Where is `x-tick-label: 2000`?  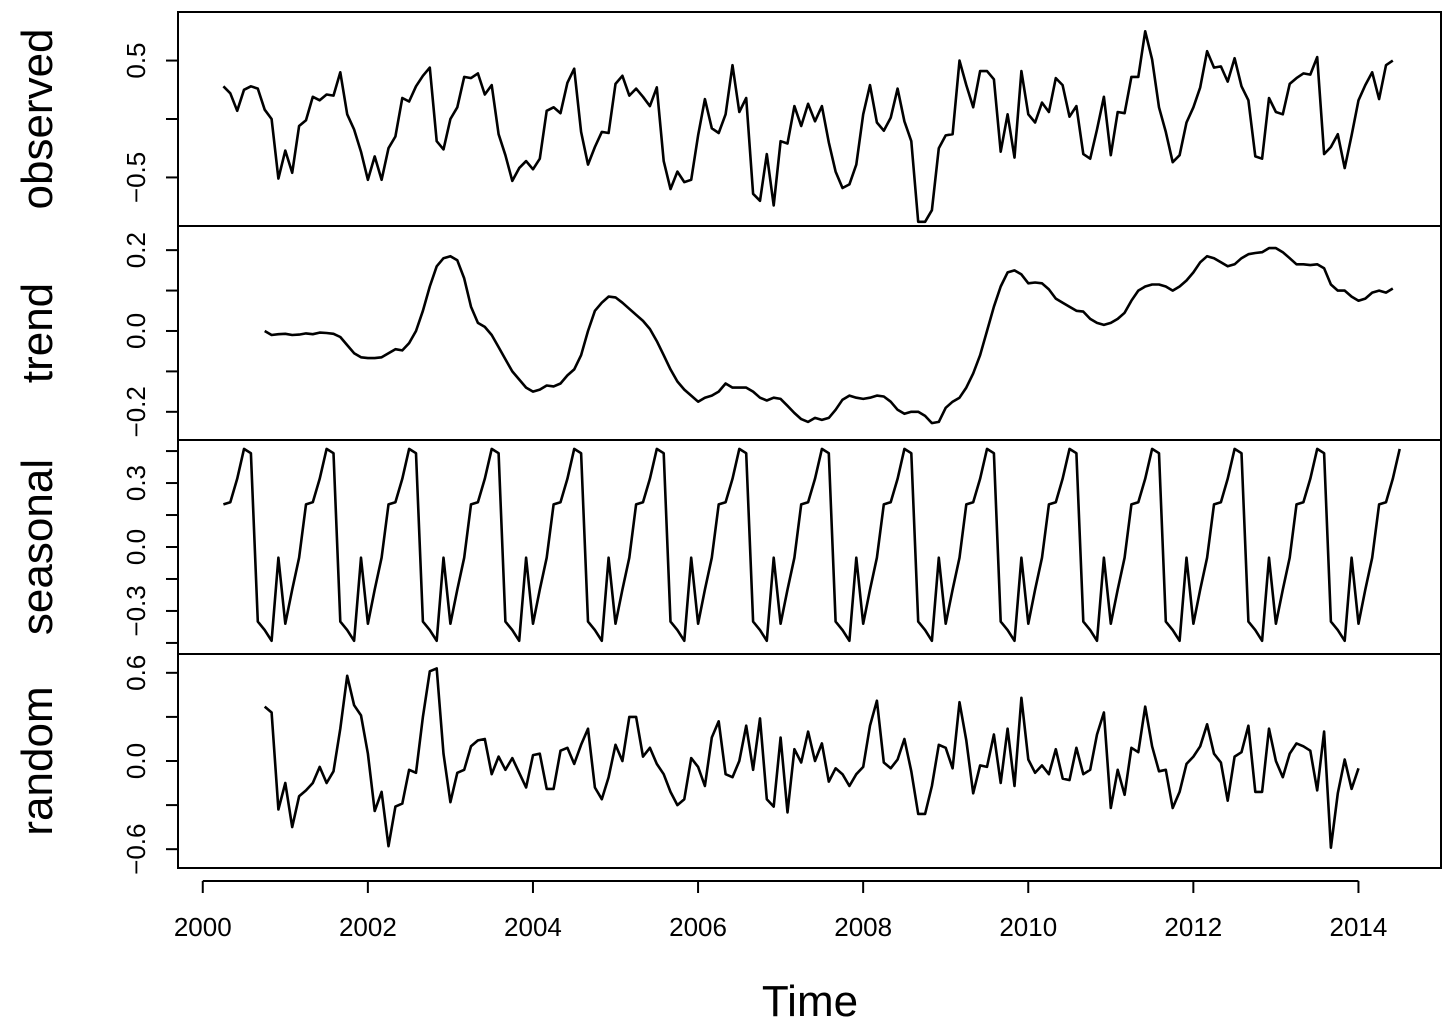
x-tick-label: 2000 is located at coordinates (203, 927).